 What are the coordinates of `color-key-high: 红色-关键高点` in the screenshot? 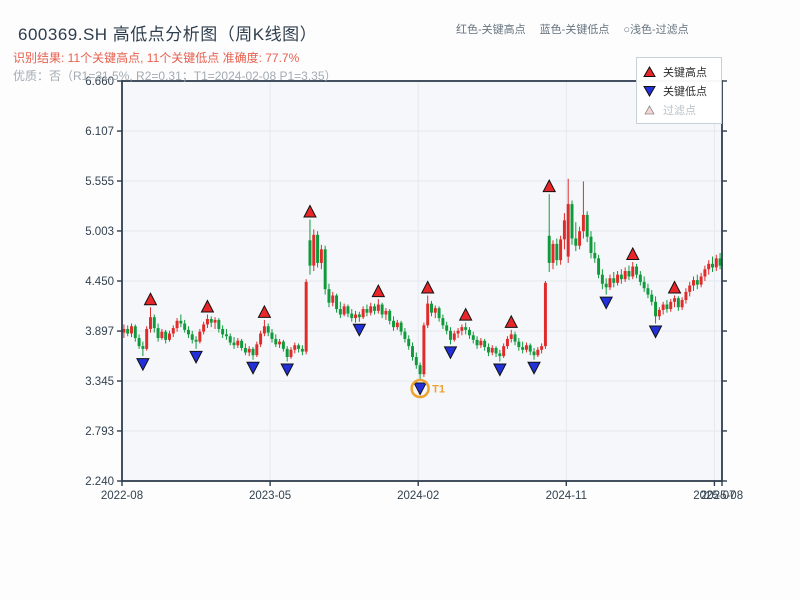 It's located at (491, 30).